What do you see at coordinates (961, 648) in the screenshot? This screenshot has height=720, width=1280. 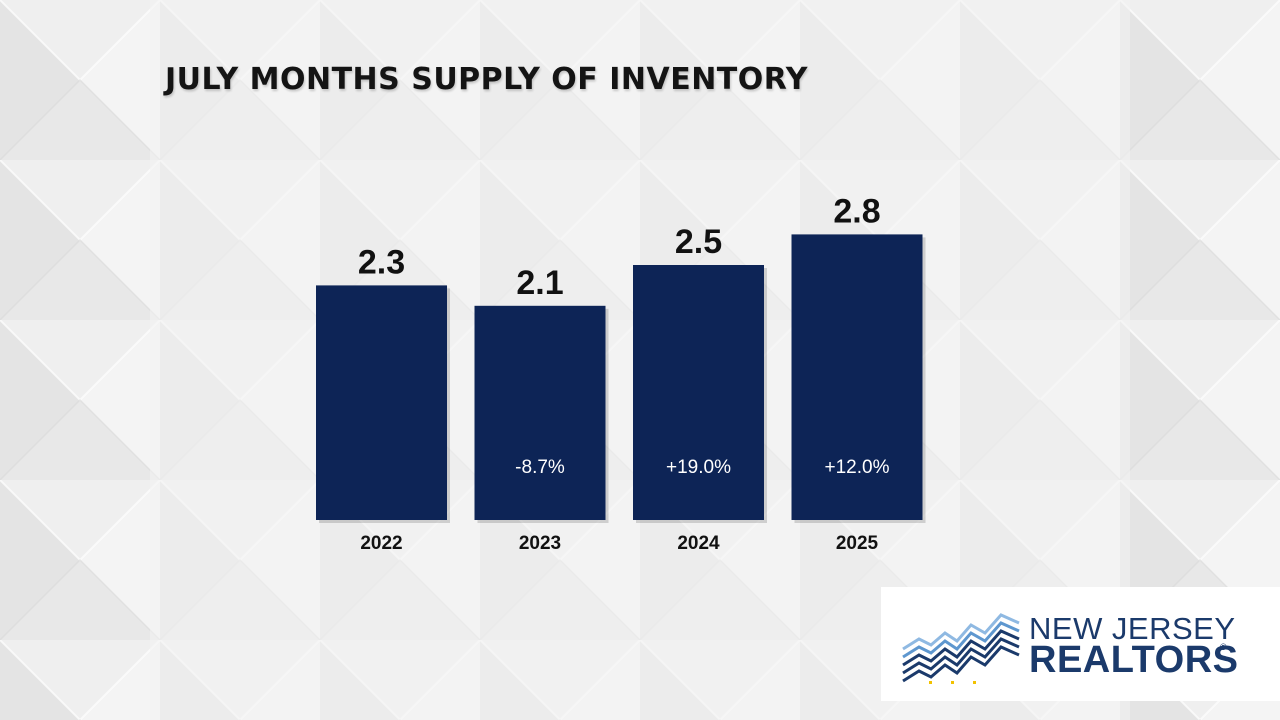 I see `realtors-building-icon` at bounding box center [961, 648].